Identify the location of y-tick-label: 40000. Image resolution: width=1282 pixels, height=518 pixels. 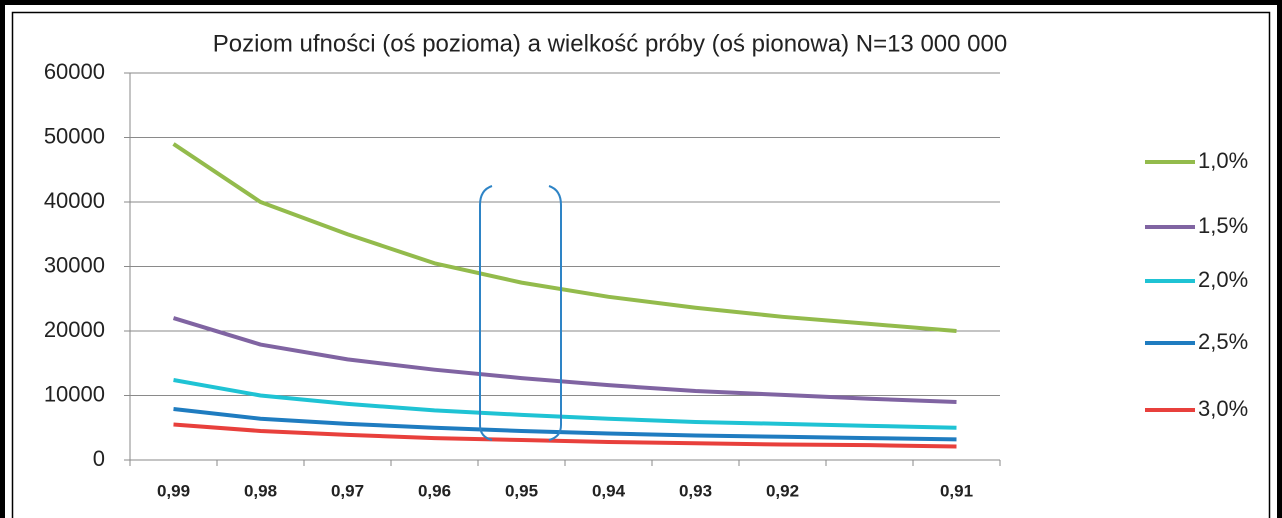
(74, 200).